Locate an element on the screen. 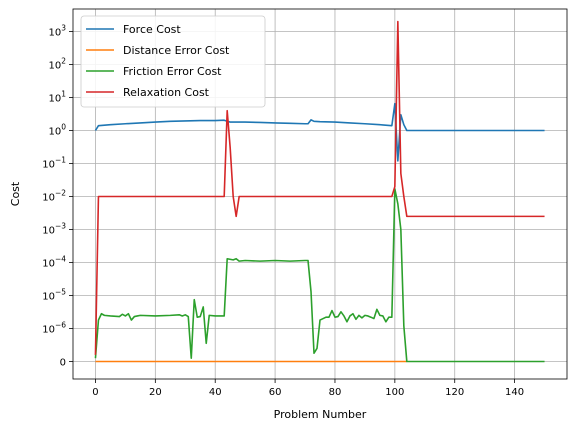 The width and height of the screenshot is (578, 432). legend-label: Distance Error Cost is located at coordinates (176, 50).